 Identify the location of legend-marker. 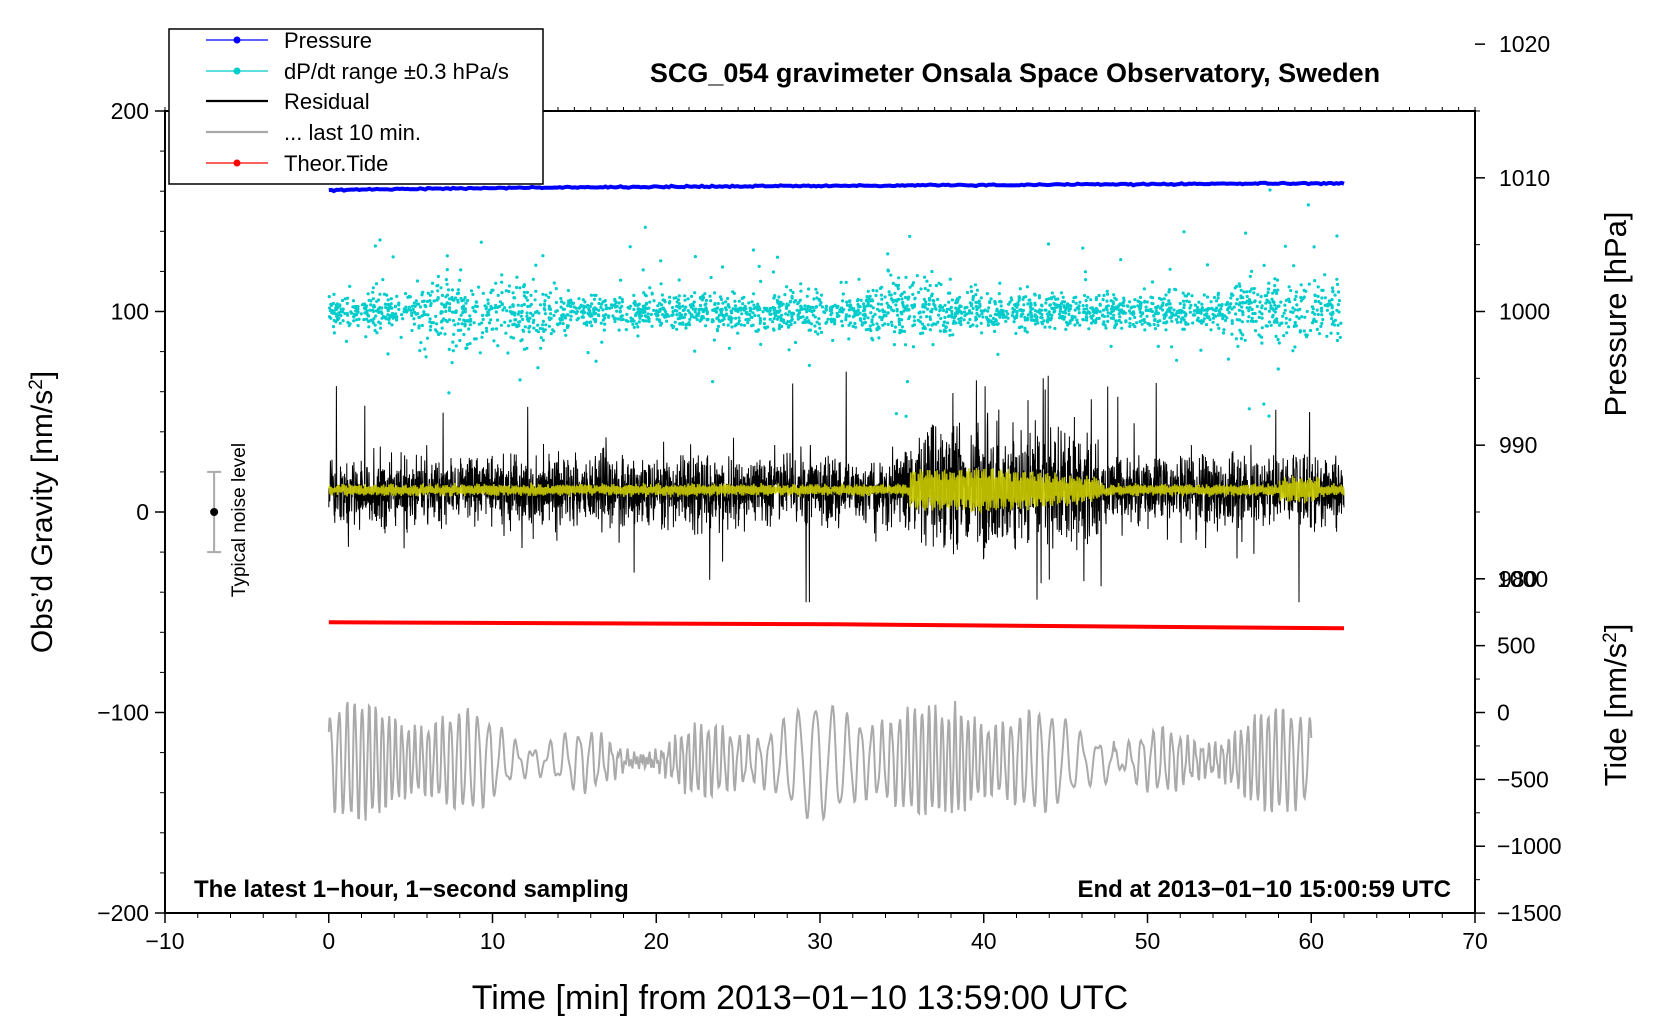
(237, 163).